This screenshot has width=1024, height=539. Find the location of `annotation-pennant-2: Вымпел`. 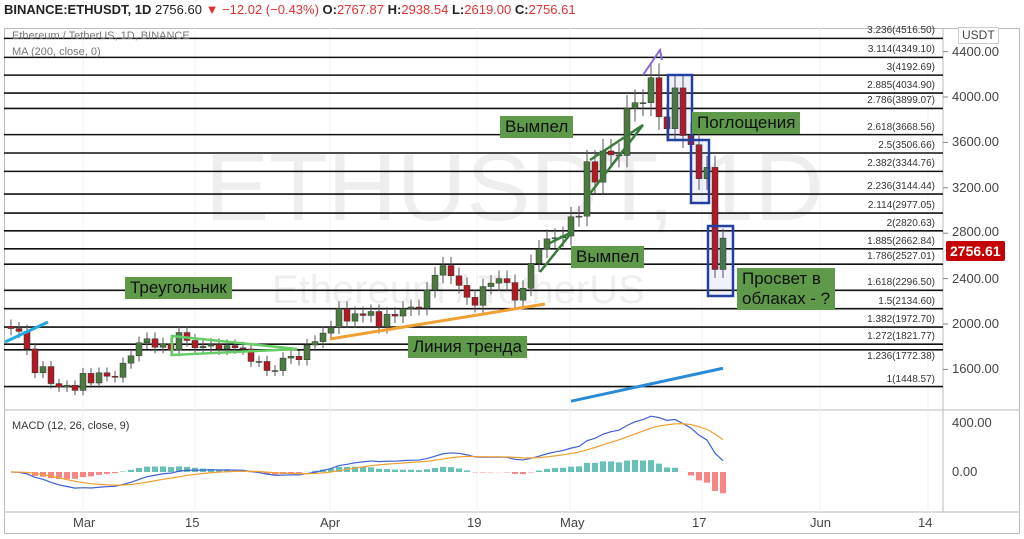

annotation-pennant-2: Вымпел is located at coordinates (608, 257).